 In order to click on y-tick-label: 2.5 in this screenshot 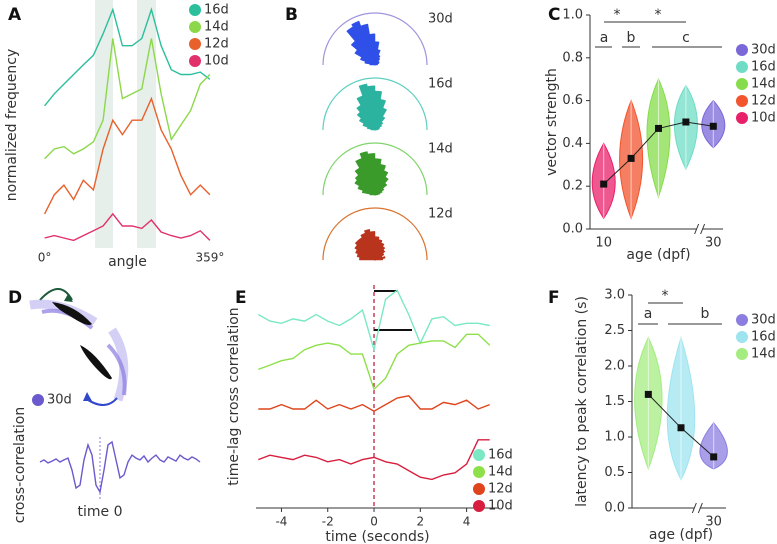, I will do `click(614, 330)`.